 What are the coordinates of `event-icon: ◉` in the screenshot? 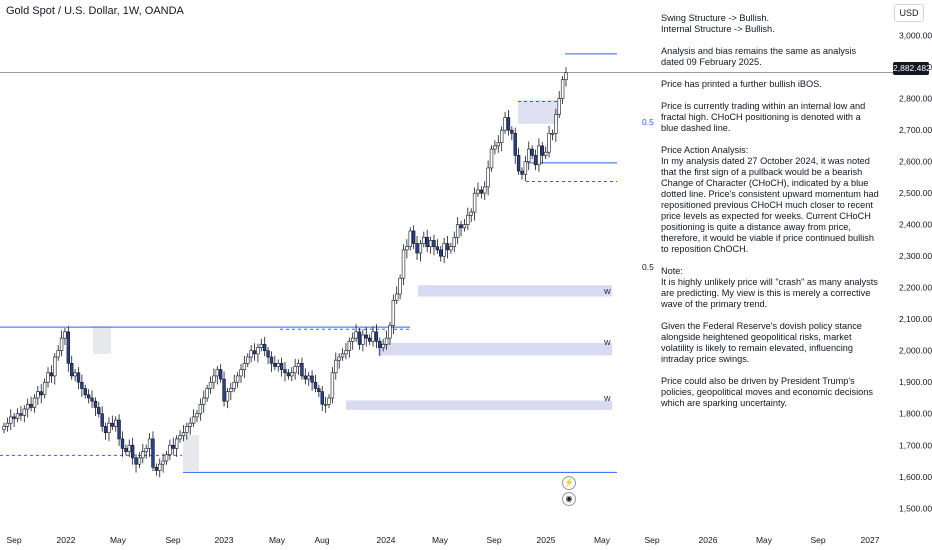 It's located at (569, 499).